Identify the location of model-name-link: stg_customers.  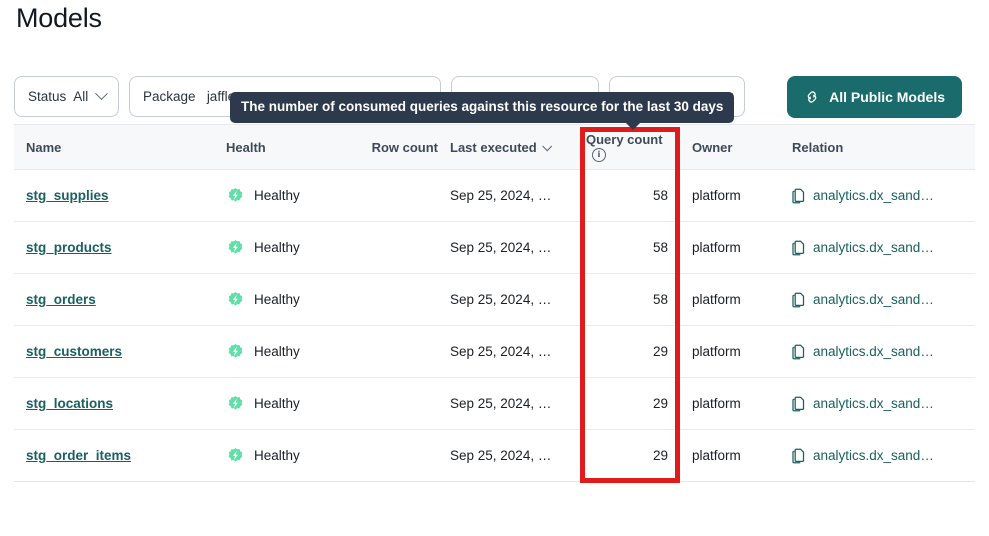
(74, 351).